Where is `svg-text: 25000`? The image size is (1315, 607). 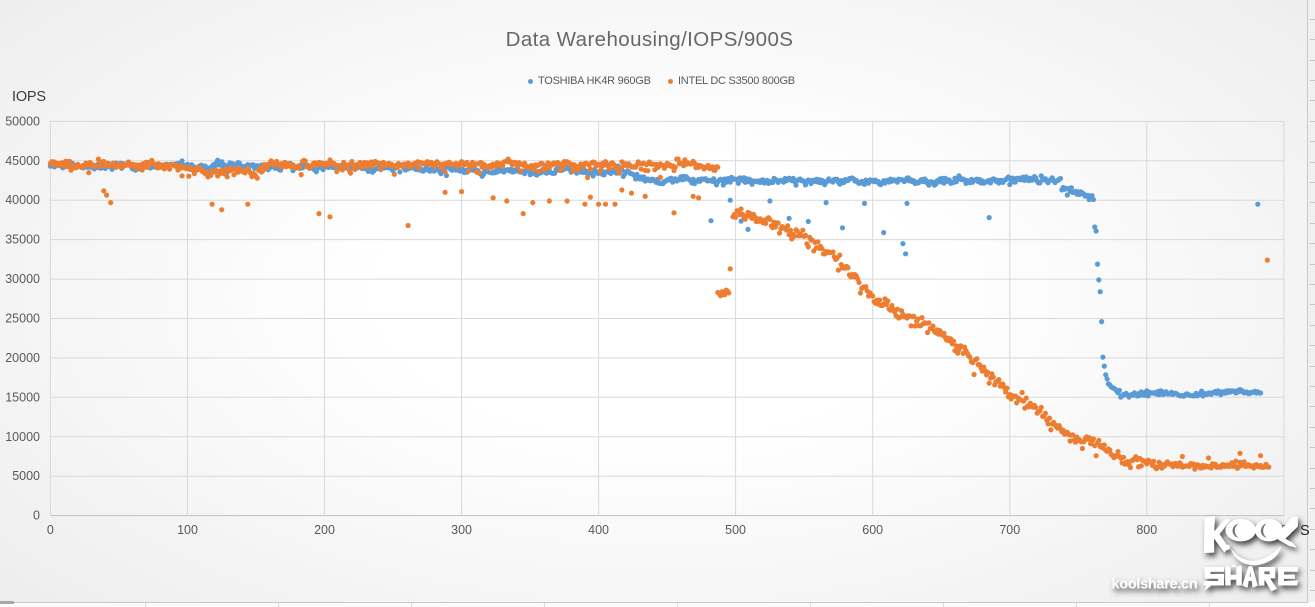 svg-text: 25000 is located at coordinates (22, 319).